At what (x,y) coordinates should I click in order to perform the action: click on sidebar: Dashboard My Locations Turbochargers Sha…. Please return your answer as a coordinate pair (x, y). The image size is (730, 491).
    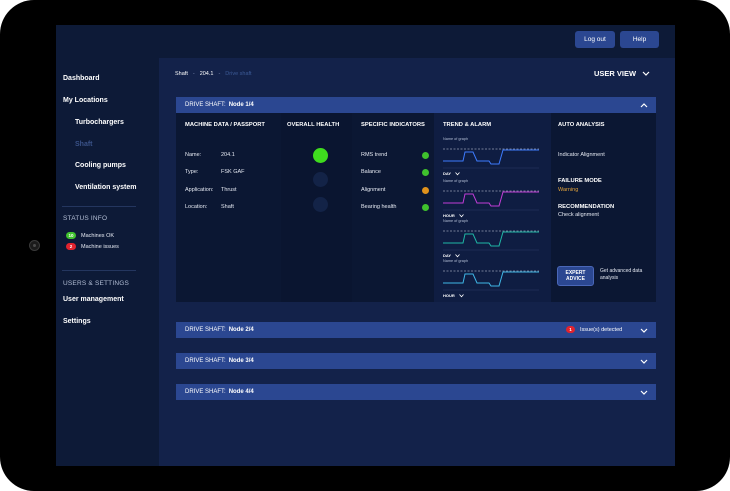
    Looking at the image, I should click on (107, 262).